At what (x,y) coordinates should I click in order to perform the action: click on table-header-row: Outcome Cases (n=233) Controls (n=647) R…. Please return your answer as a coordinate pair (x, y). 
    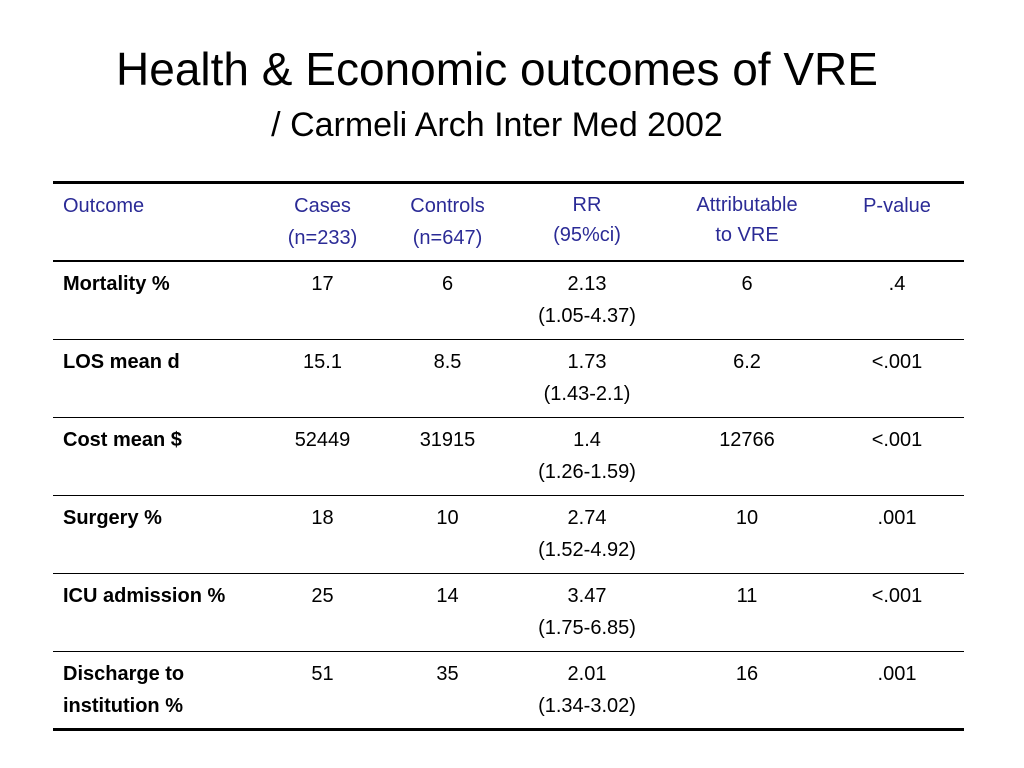
    Looking at the image, I should click on (508, 222).